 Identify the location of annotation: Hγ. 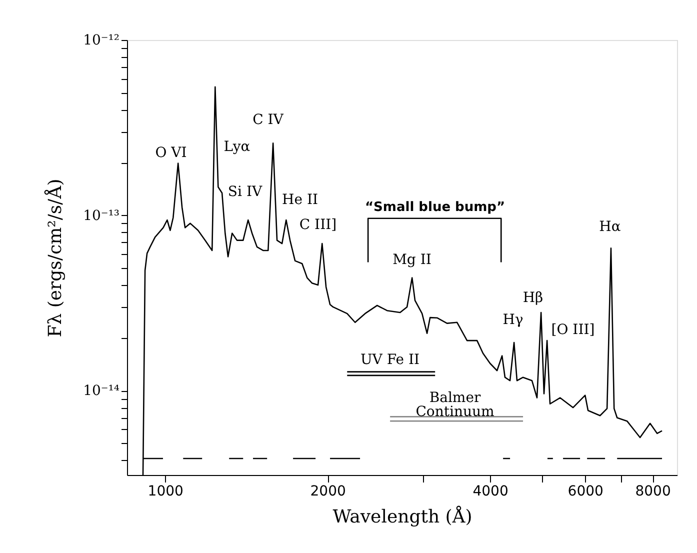
(513, 320).